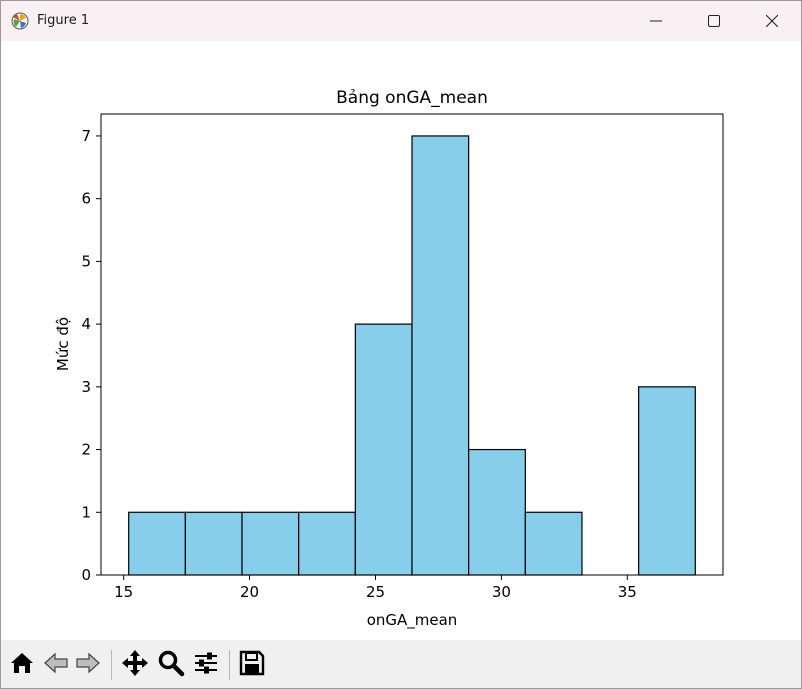  I want to click on back-button, so click(56, 665).